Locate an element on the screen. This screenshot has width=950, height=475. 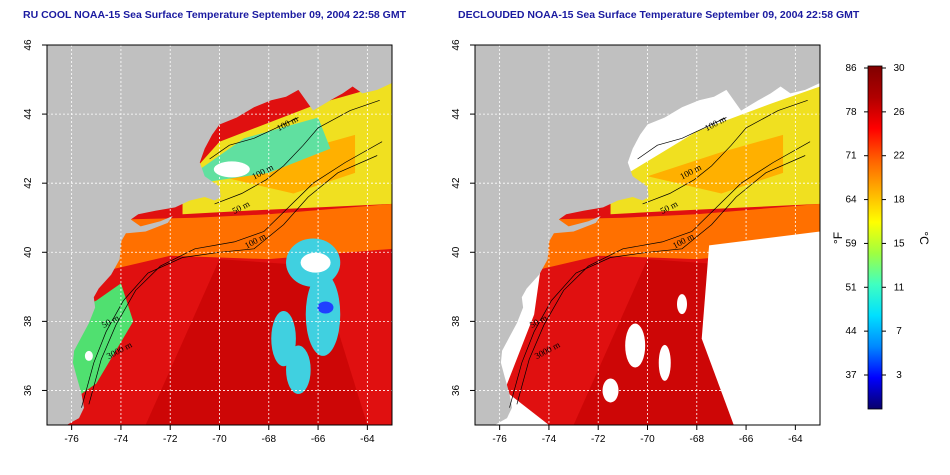
fahrenheit-label: °F is located at coordinates (838, 238).